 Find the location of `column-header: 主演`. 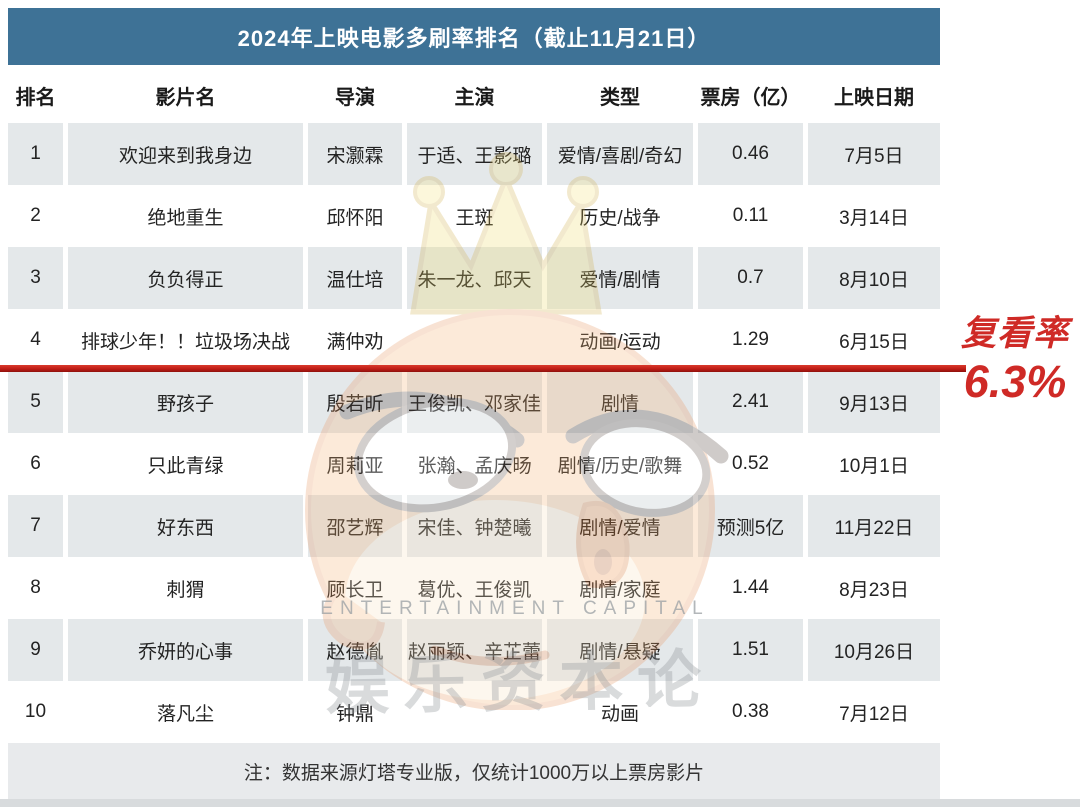

column-header: 主演 is located at coordinates (474, 98).